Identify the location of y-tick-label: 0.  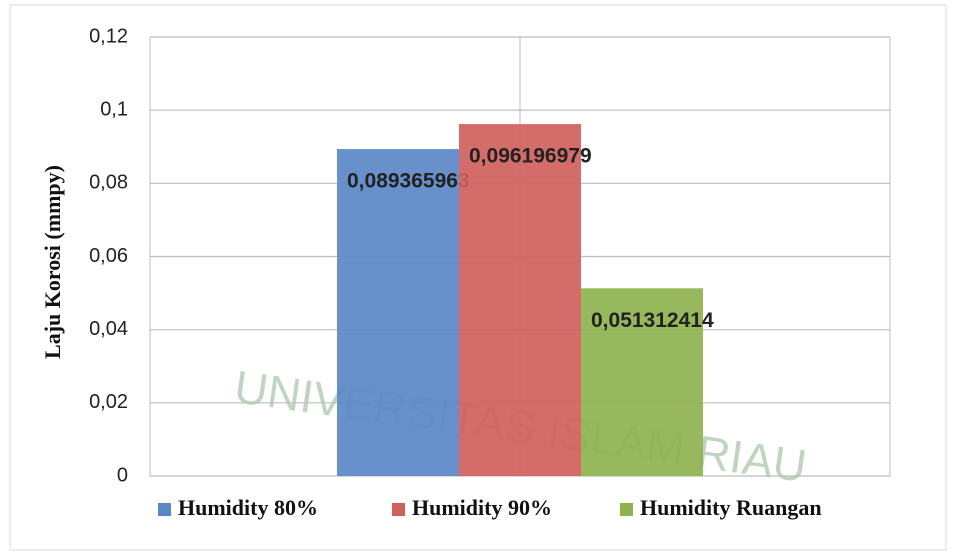
(122, 475).